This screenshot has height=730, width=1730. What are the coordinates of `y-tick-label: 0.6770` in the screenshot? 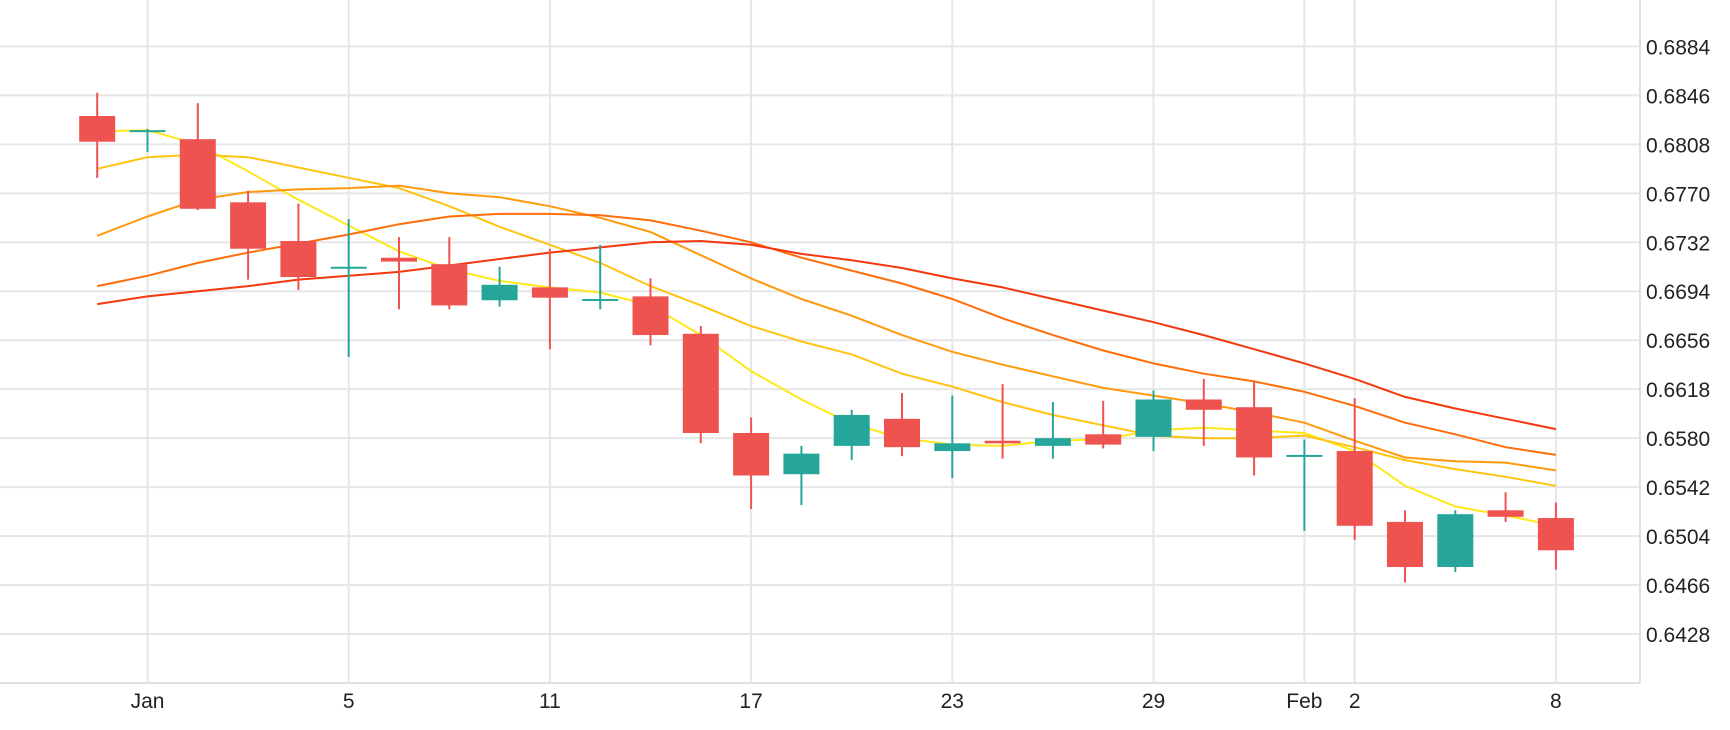 It's located at (1678, 194).